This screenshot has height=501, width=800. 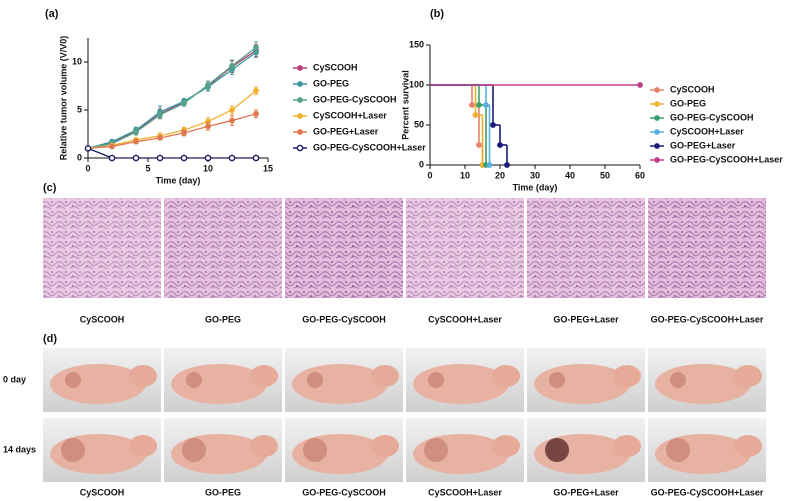 I want to click on panel-label: (c), so click(x=50, y=188).